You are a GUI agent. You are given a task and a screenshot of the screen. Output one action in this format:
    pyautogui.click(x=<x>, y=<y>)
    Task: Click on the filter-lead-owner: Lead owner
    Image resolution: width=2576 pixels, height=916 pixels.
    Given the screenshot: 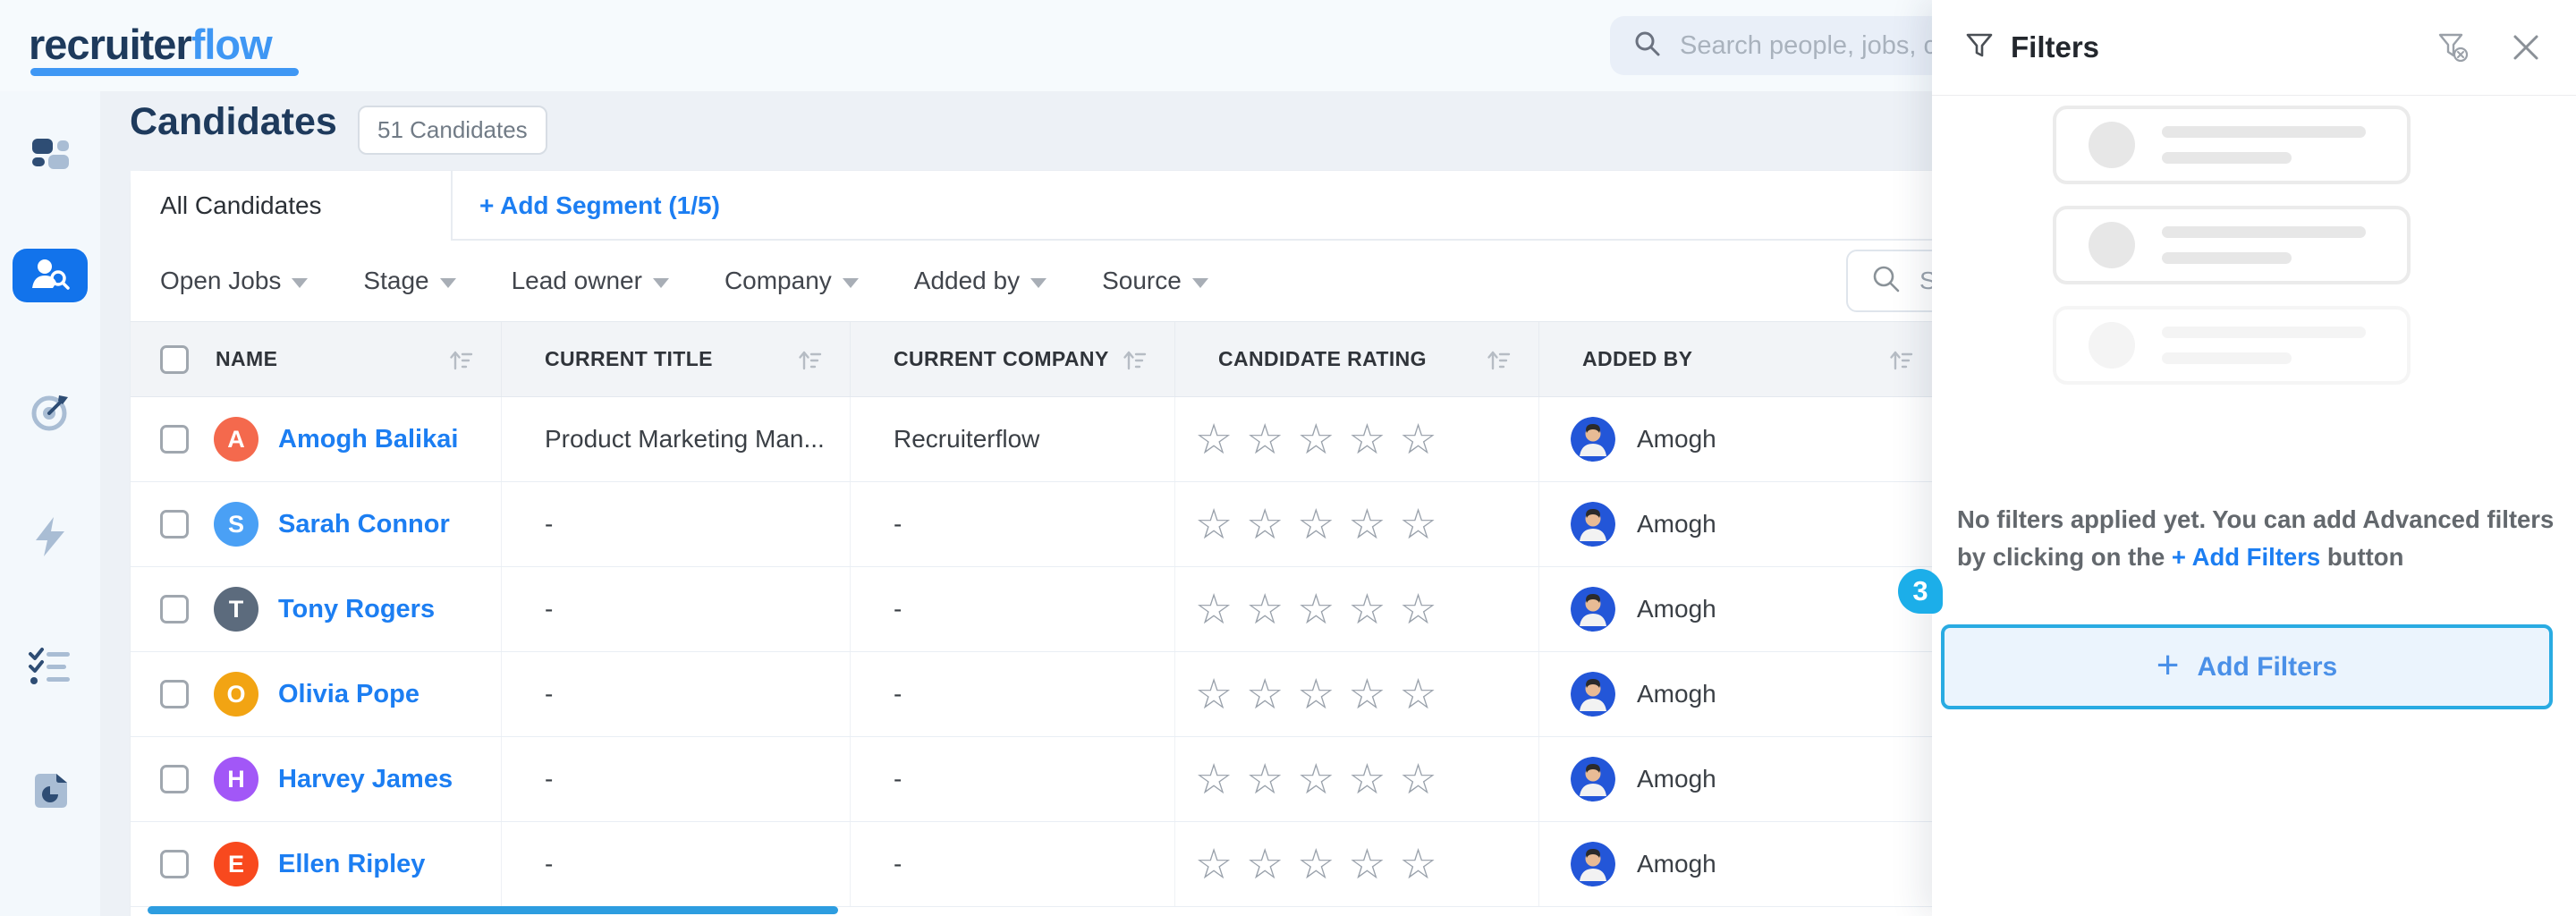 What is the action you would take?
    pyautogui.click(x=590, y=281)
    